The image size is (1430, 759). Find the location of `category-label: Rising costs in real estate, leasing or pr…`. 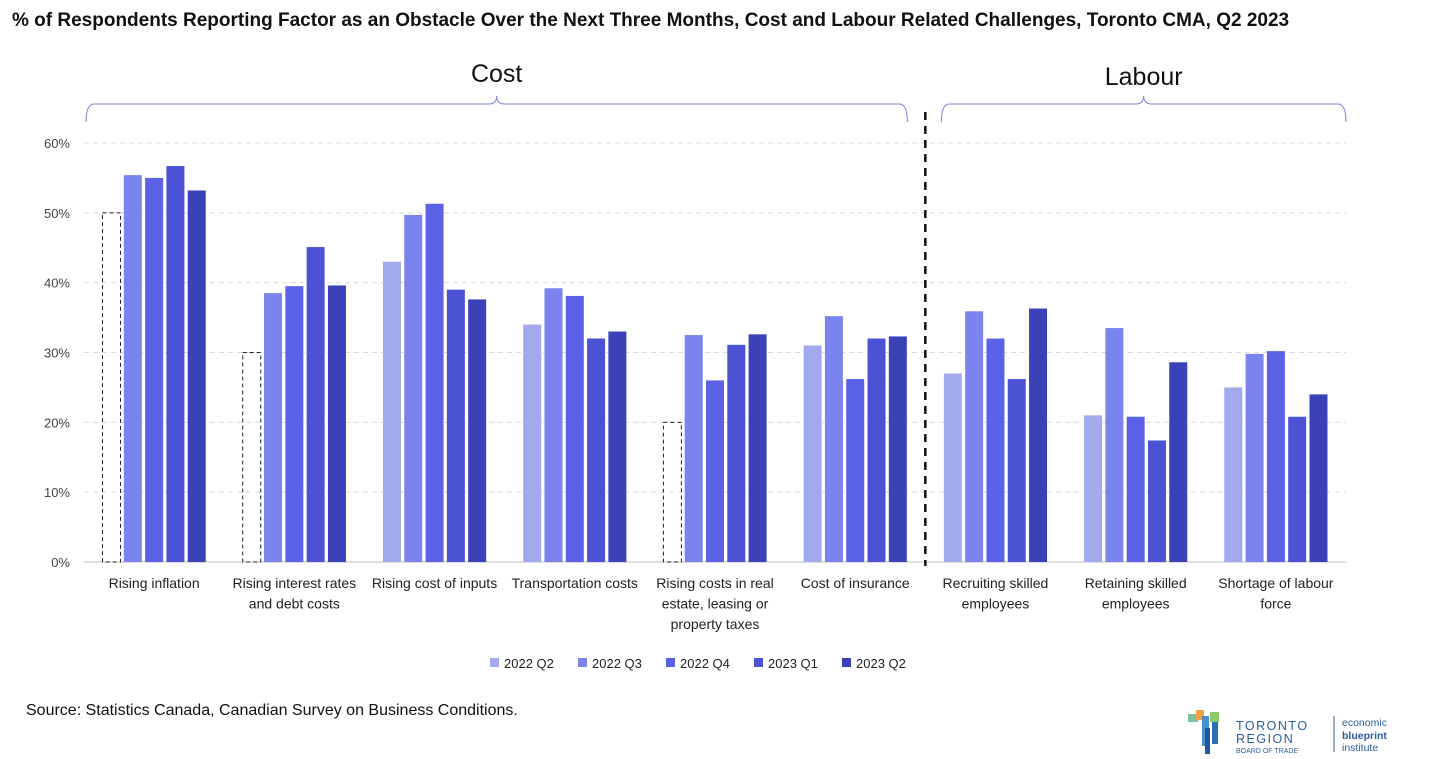

category-label: Rising costs in real estate, leasing or pr… is located at coordinates (715, 603).